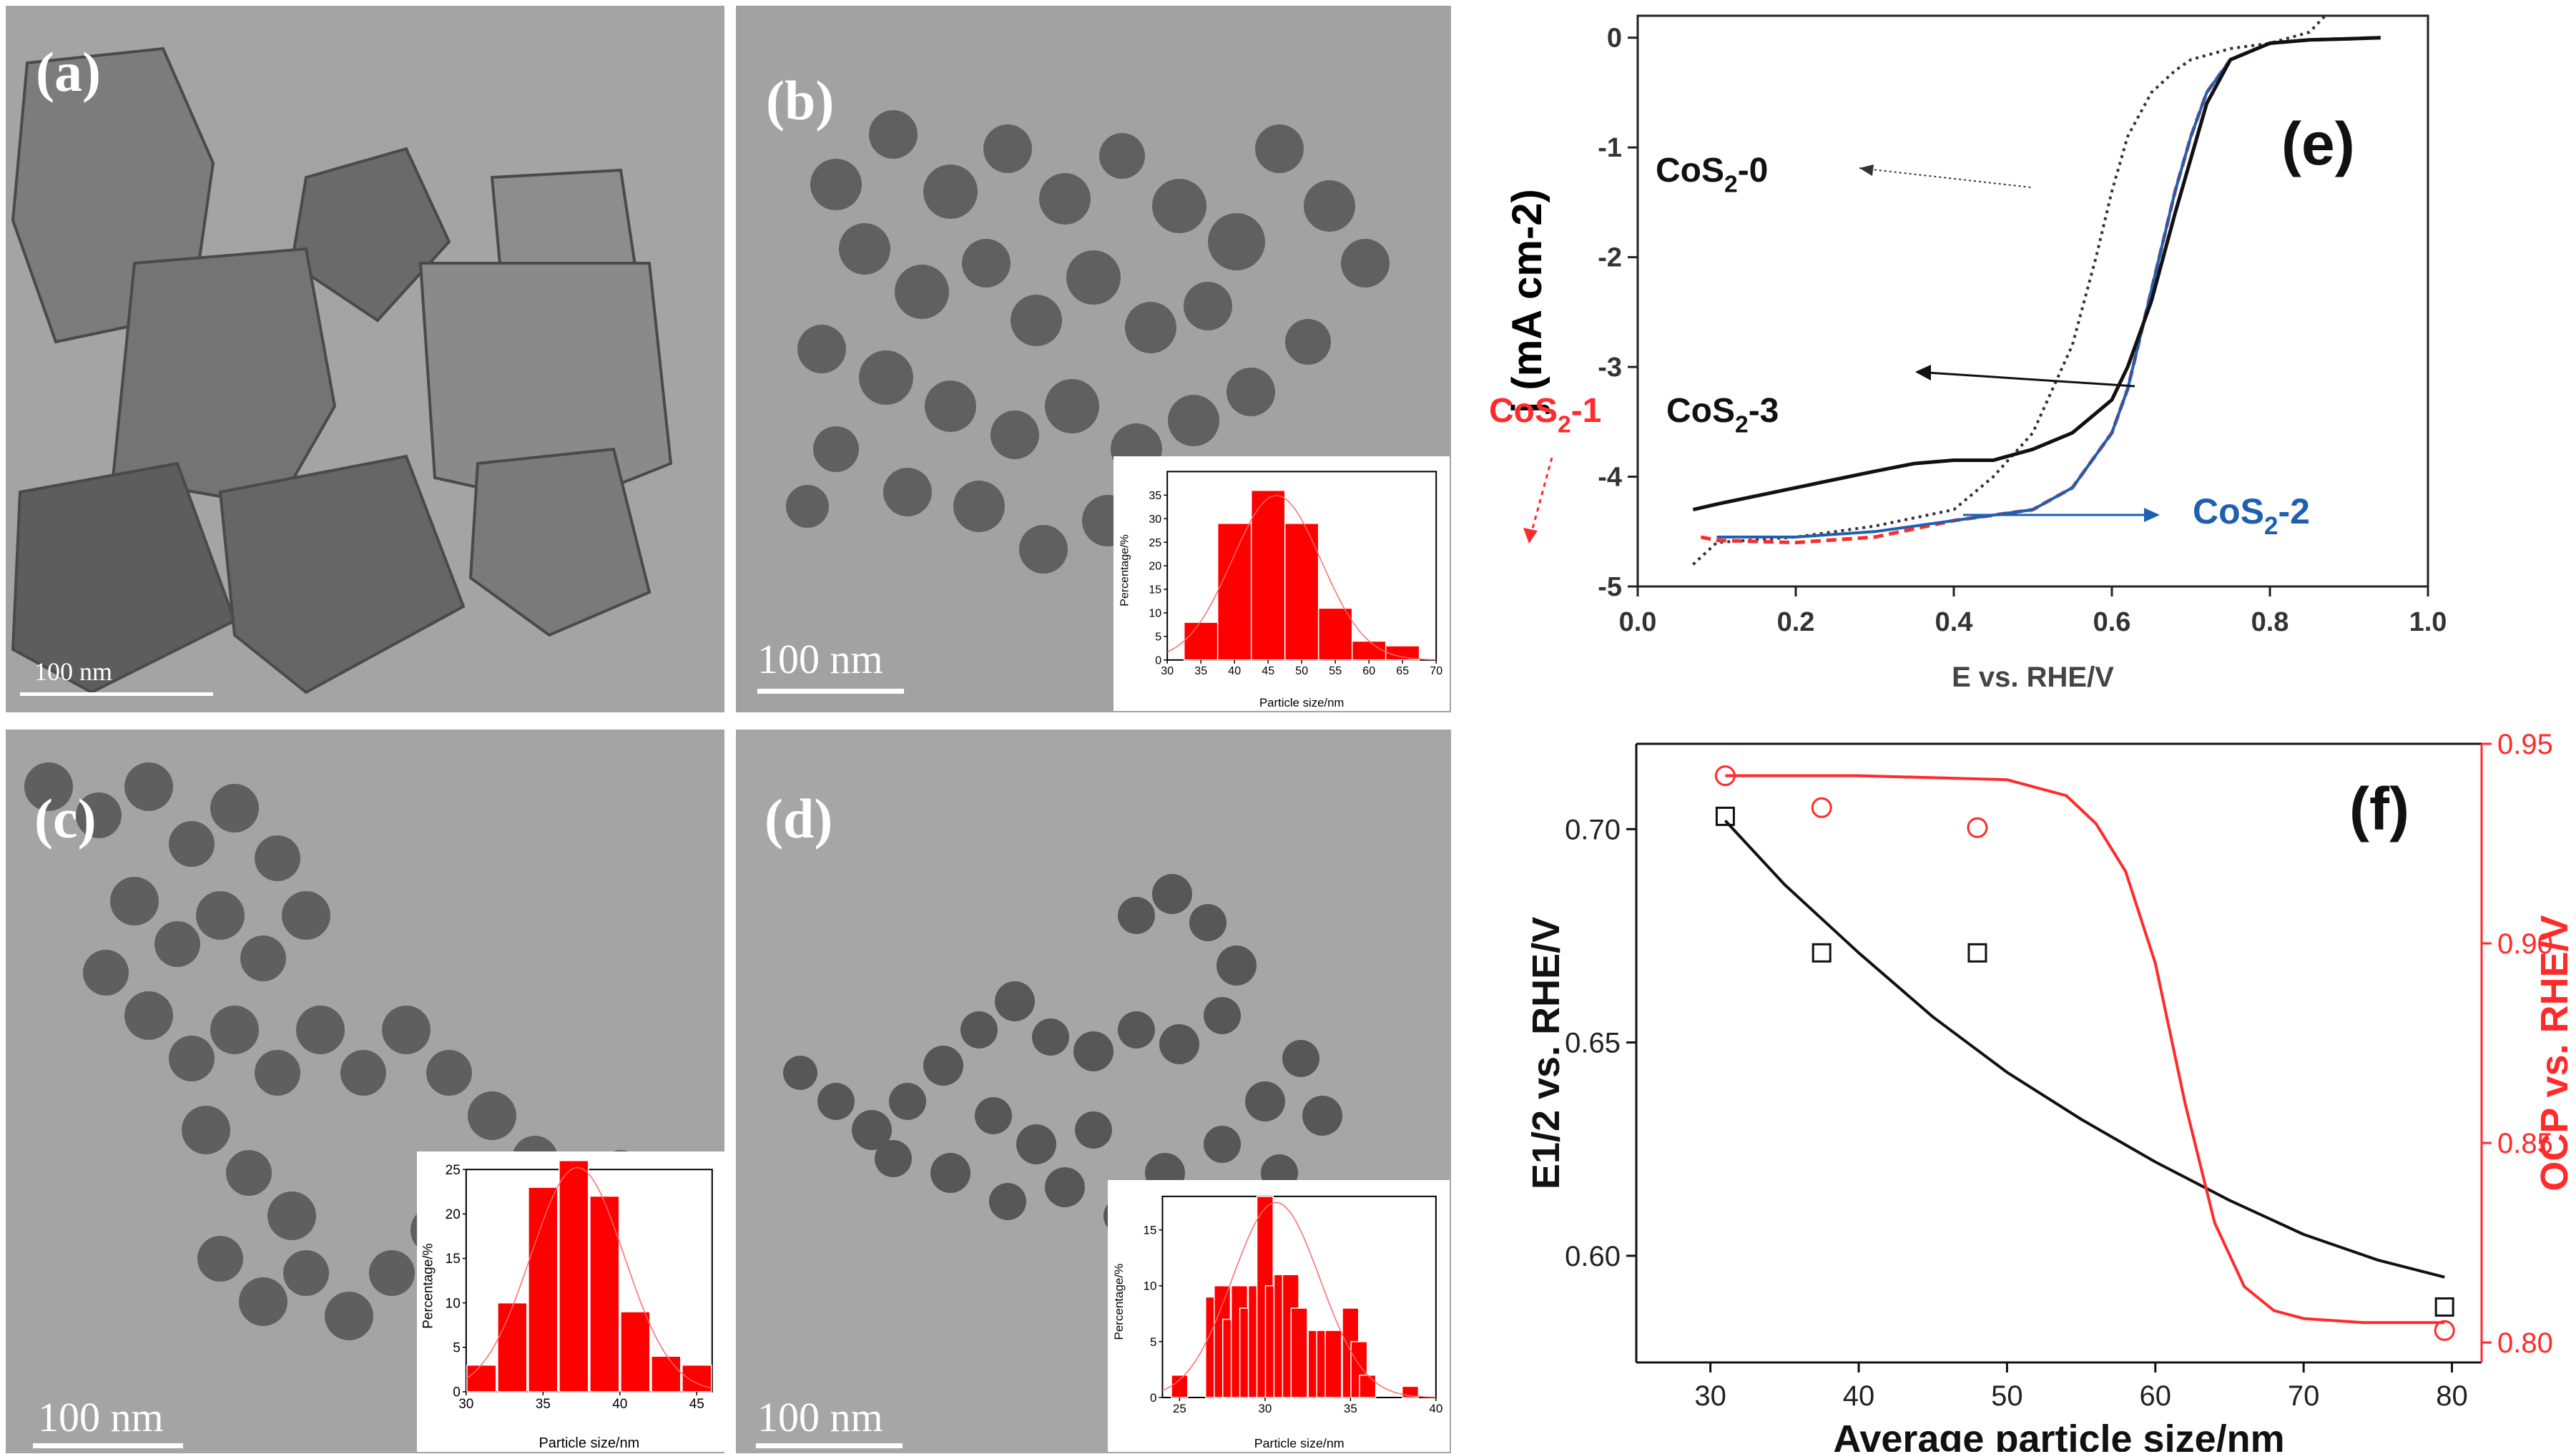  I want to click on y2-axis-label: OCP vs. RHE/V, so click(2554, 1053).